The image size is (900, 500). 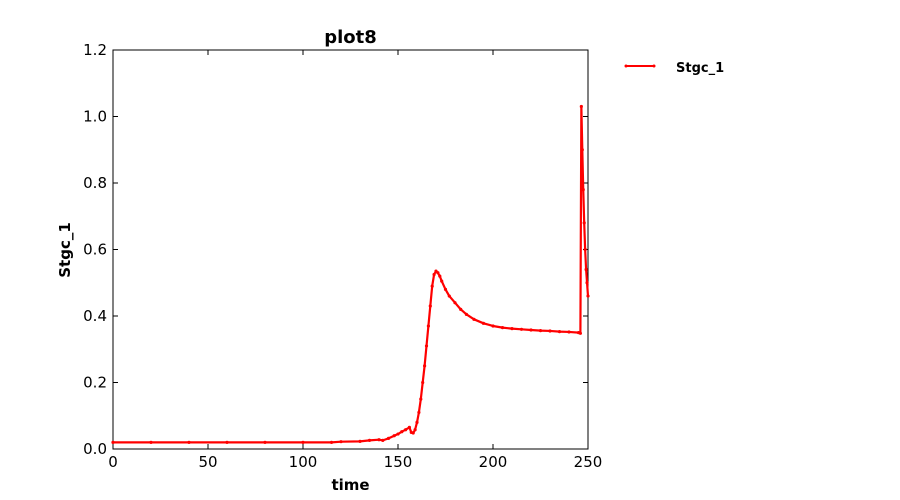 What do you see at coordinates (493, 462) in the screenshot?
I see `x-tick-label: 200` at bounding box center [493, 462].